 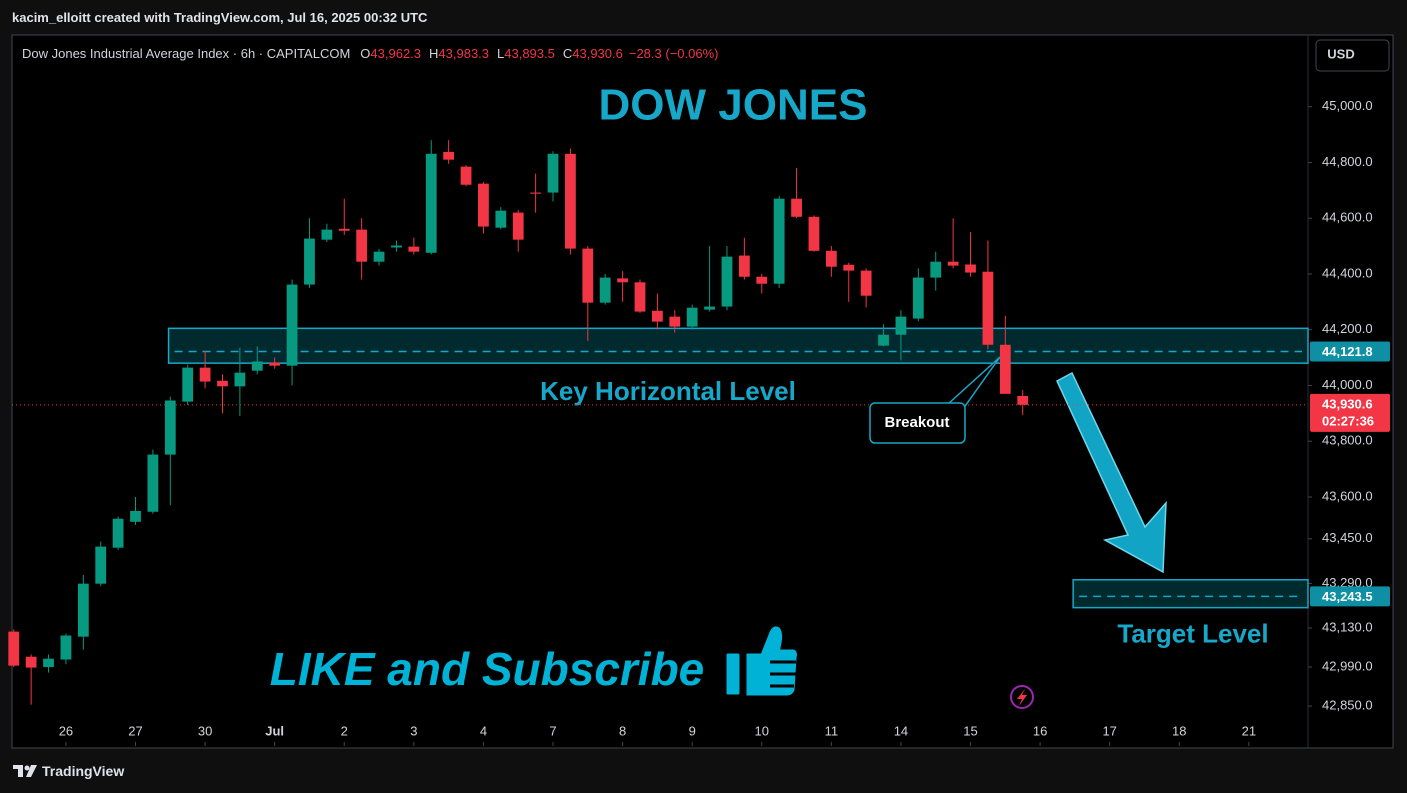 I want to click on y-tick-label: 45,000.0, so click(x=1347, y=105).